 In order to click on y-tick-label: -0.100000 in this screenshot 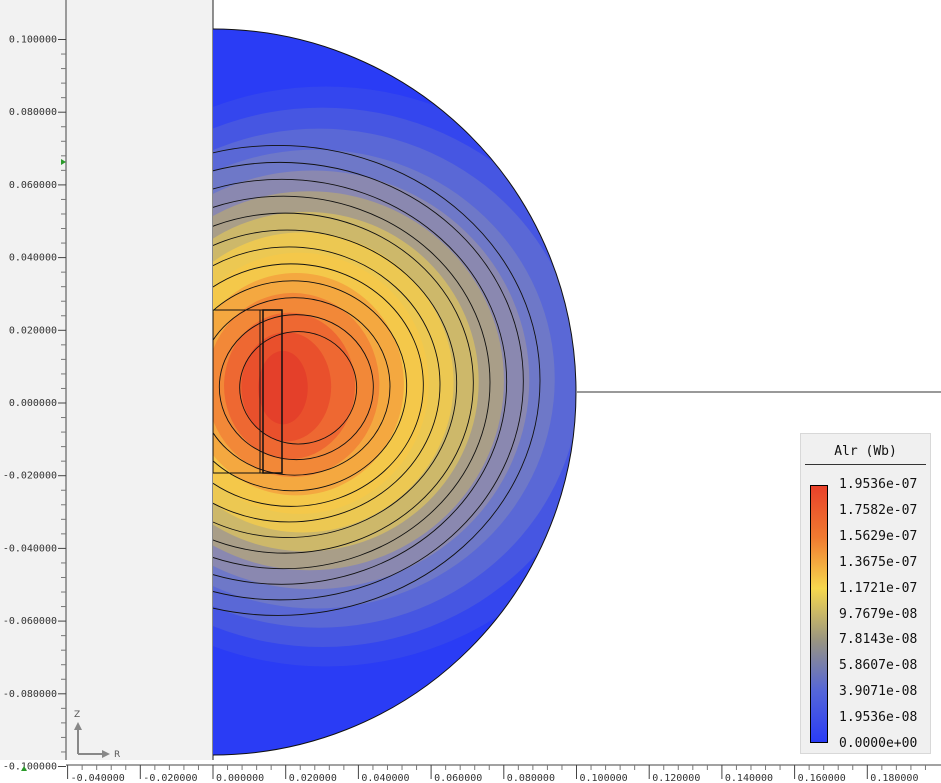, I will do `click(30, 767)`.